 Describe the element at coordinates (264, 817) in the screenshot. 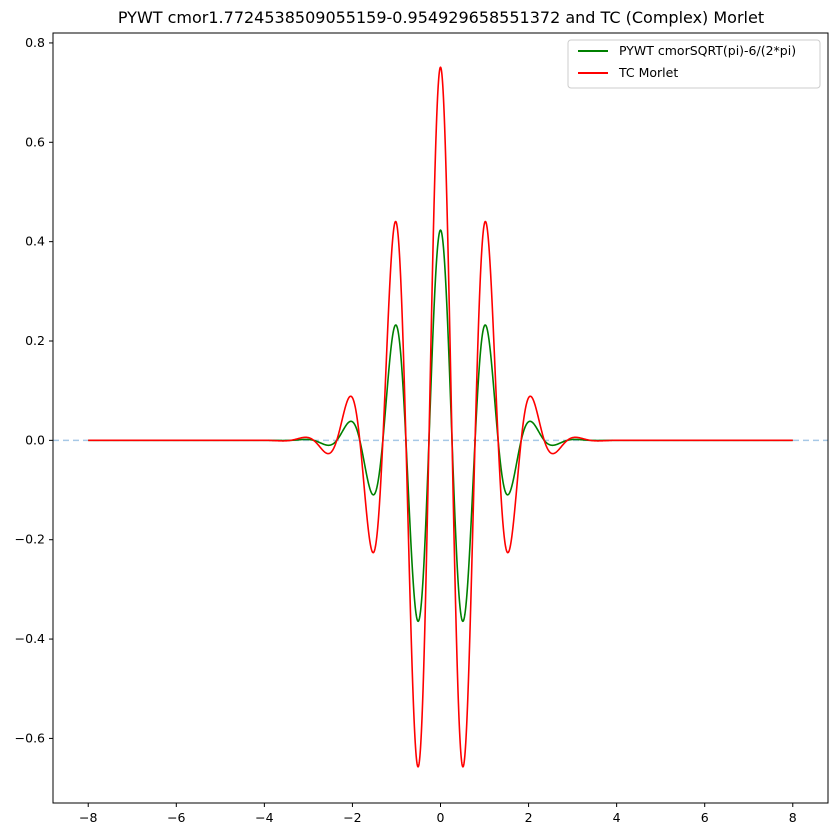

I see `x-tick-label: −4` at that location.